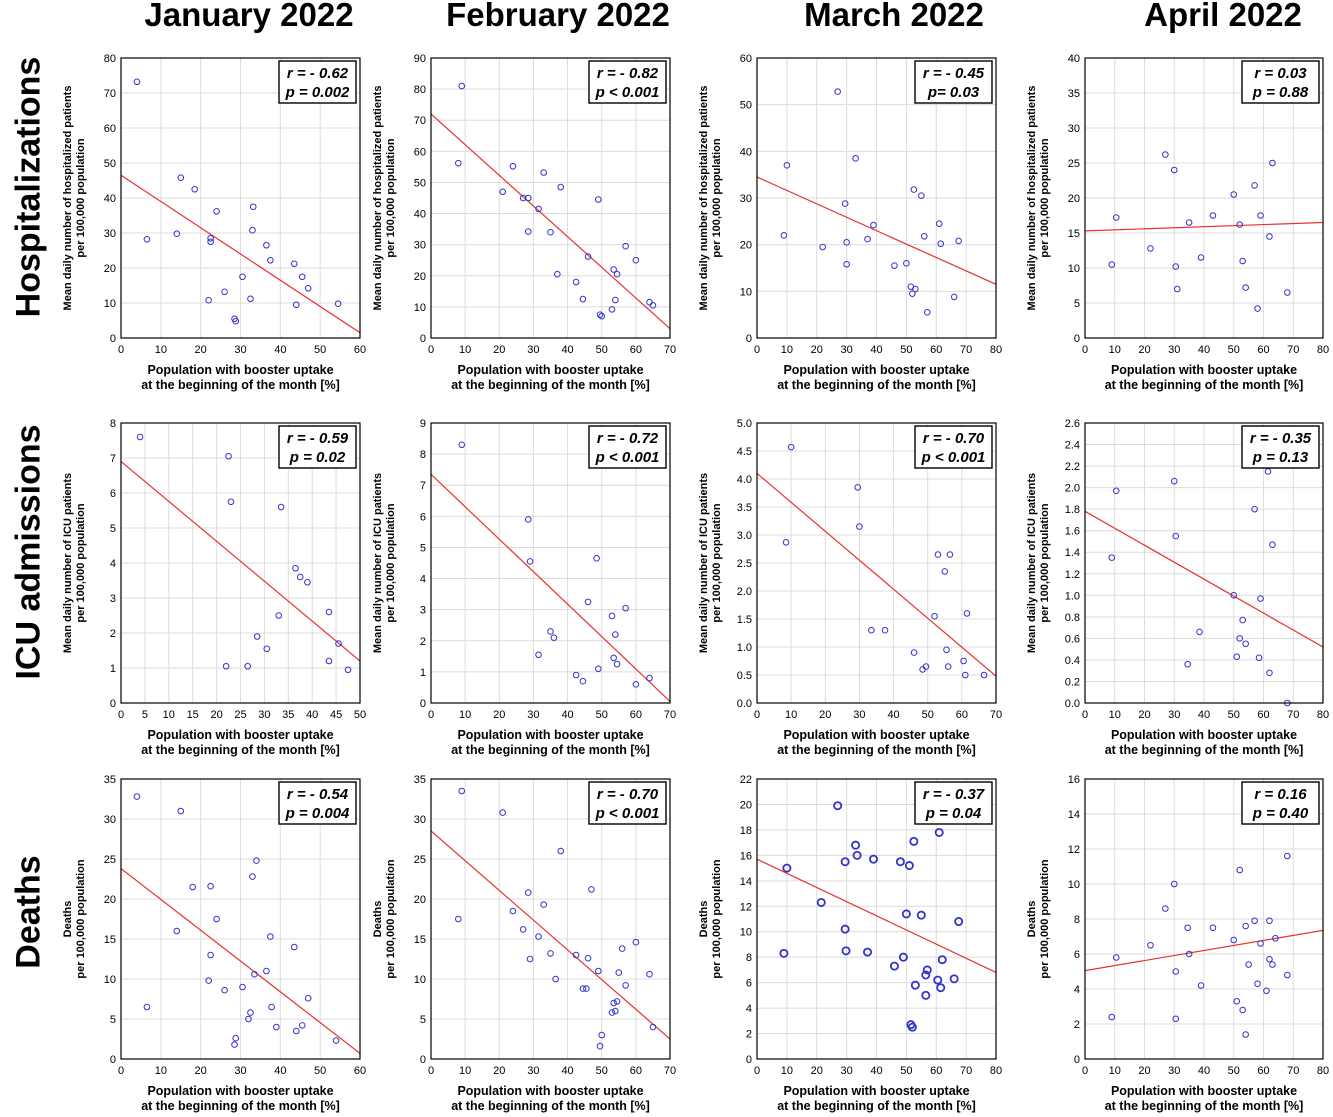 The height and width of the screenshot is (1117, 1333). What do you see at coordinates (1074, 234) in the screenshot?
I see `y-tick-label: 15` at bounding box center [1074, 234].